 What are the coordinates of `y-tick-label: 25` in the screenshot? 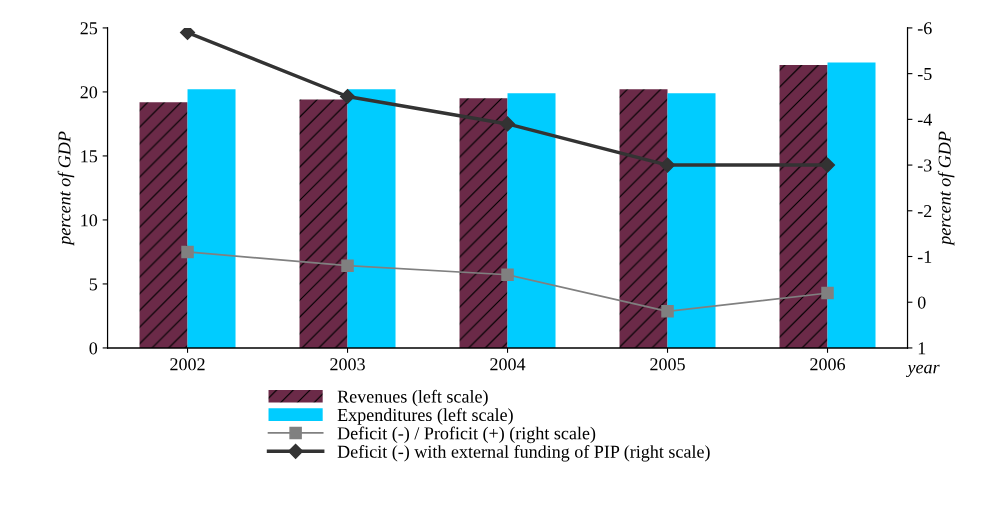 It's located at (89, 28).